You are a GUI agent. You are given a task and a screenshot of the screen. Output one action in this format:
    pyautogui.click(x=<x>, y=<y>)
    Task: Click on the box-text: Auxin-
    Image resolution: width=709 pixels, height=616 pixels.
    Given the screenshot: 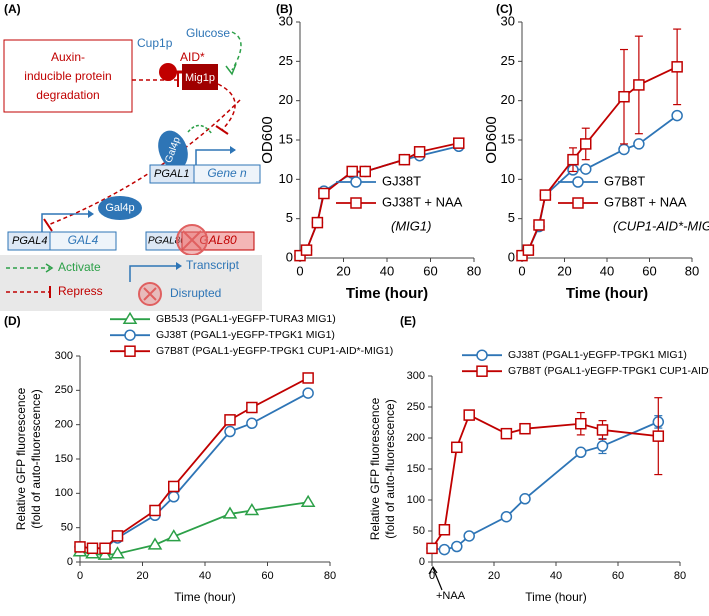 What is the action you would take?
    pyautogui.click(x=68, y=57)
    